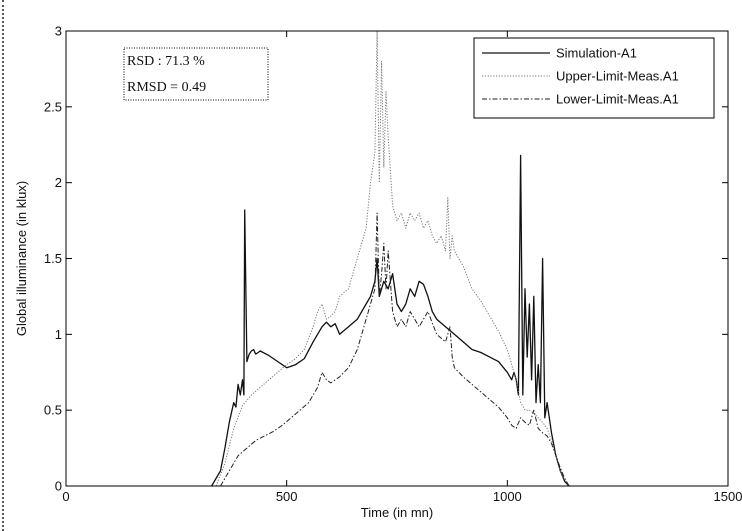 The height and width of the screenshot is (531, 742). Describe the element at coordinates (287, 496) in the screenshot. I see `x-tick-label: 500` at that location.